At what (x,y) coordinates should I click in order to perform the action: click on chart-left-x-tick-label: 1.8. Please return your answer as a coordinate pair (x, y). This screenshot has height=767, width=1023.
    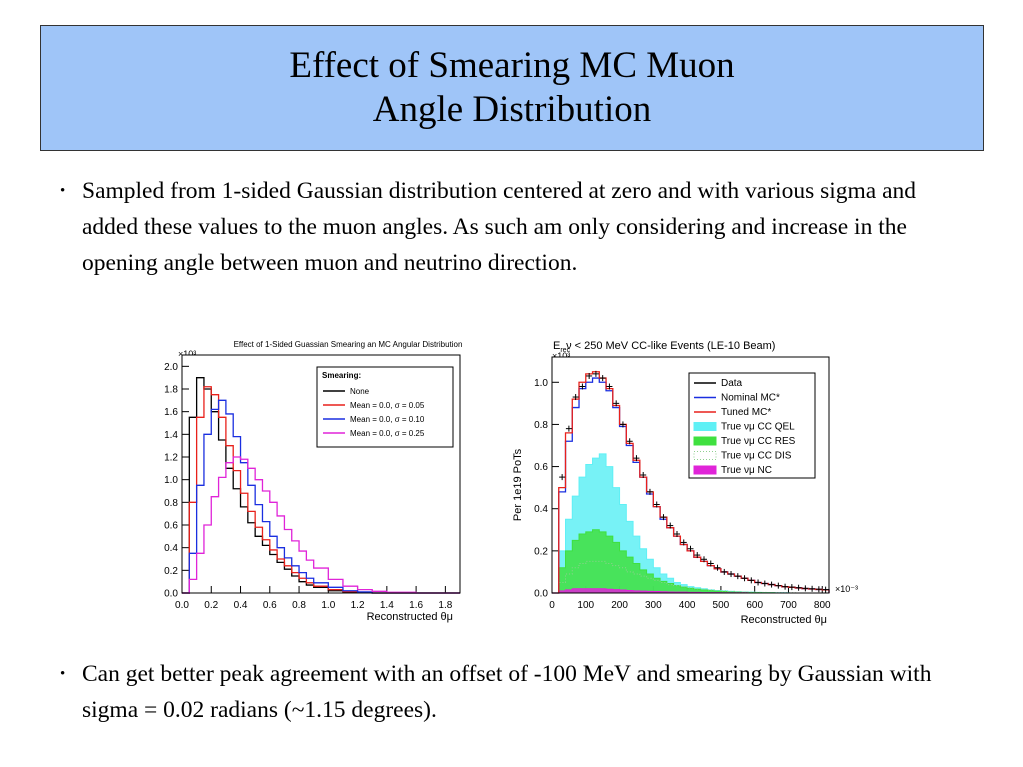
    Looking at the image, I should click on (445, 605).